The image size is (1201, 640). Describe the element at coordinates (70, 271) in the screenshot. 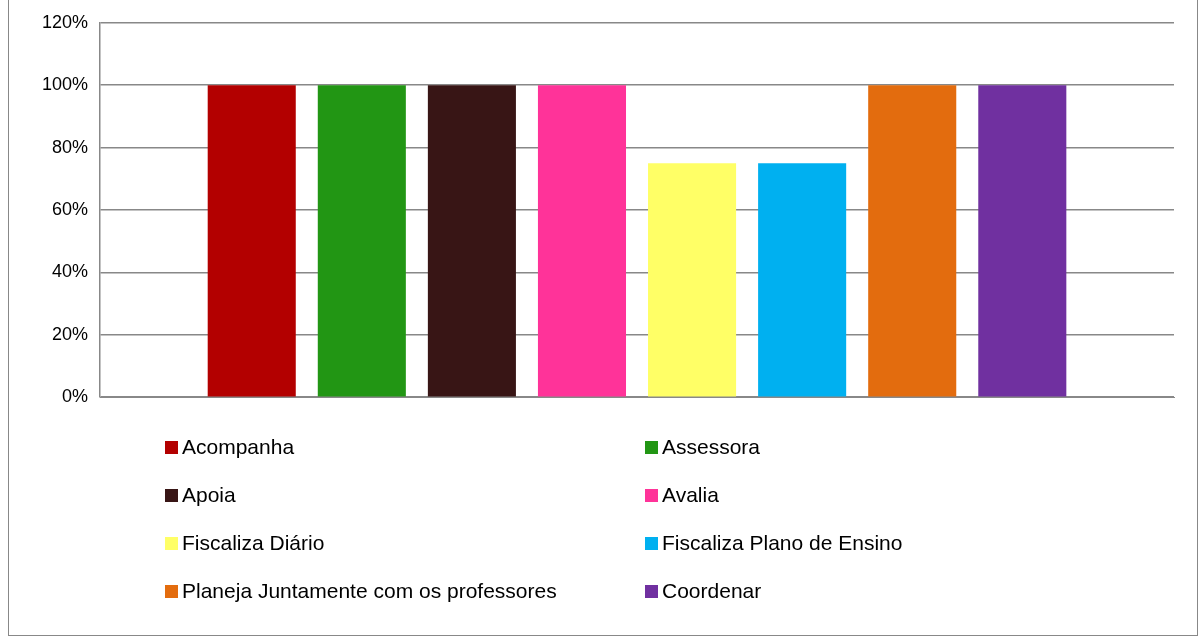

I see `y-tick-label: 40%` at that location.